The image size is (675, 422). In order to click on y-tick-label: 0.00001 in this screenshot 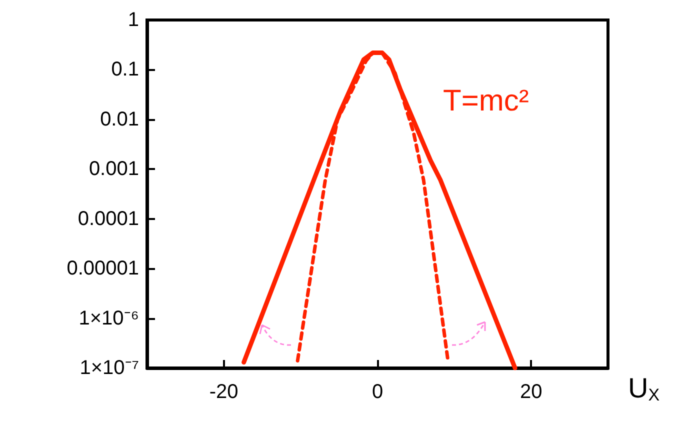, I will do `click(102, 269)`.